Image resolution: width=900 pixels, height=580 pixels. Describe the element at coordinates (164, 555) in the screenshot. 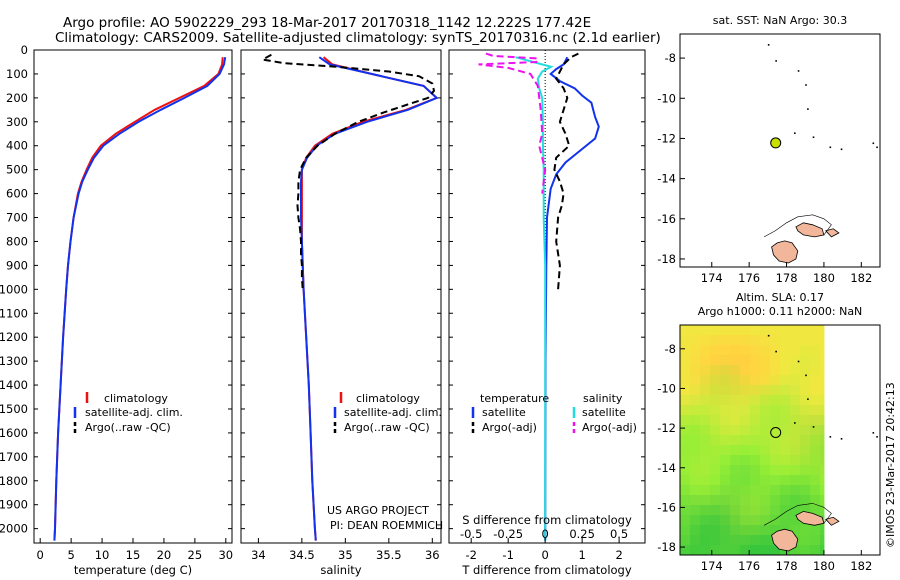

I see `x-tick-label: 20` at that location.